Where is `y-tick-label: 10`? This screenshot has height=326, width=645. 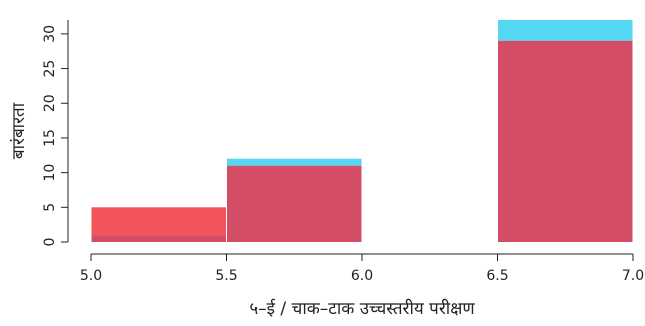
y-tick-label: 10 is located at coordinates (50, 173).